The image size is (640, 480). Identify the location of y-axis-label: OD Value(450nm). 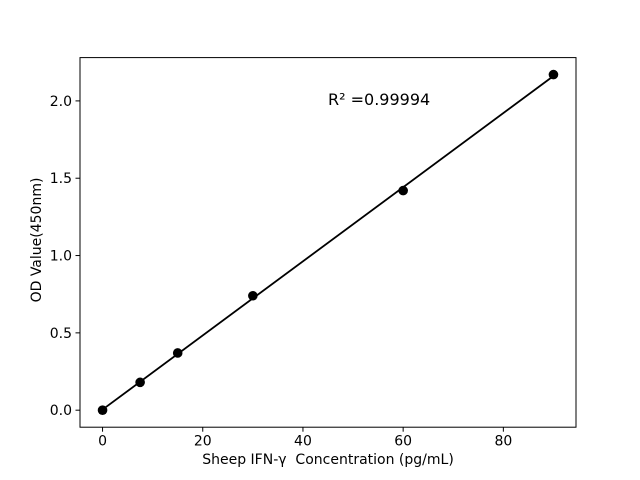
(37, 240).